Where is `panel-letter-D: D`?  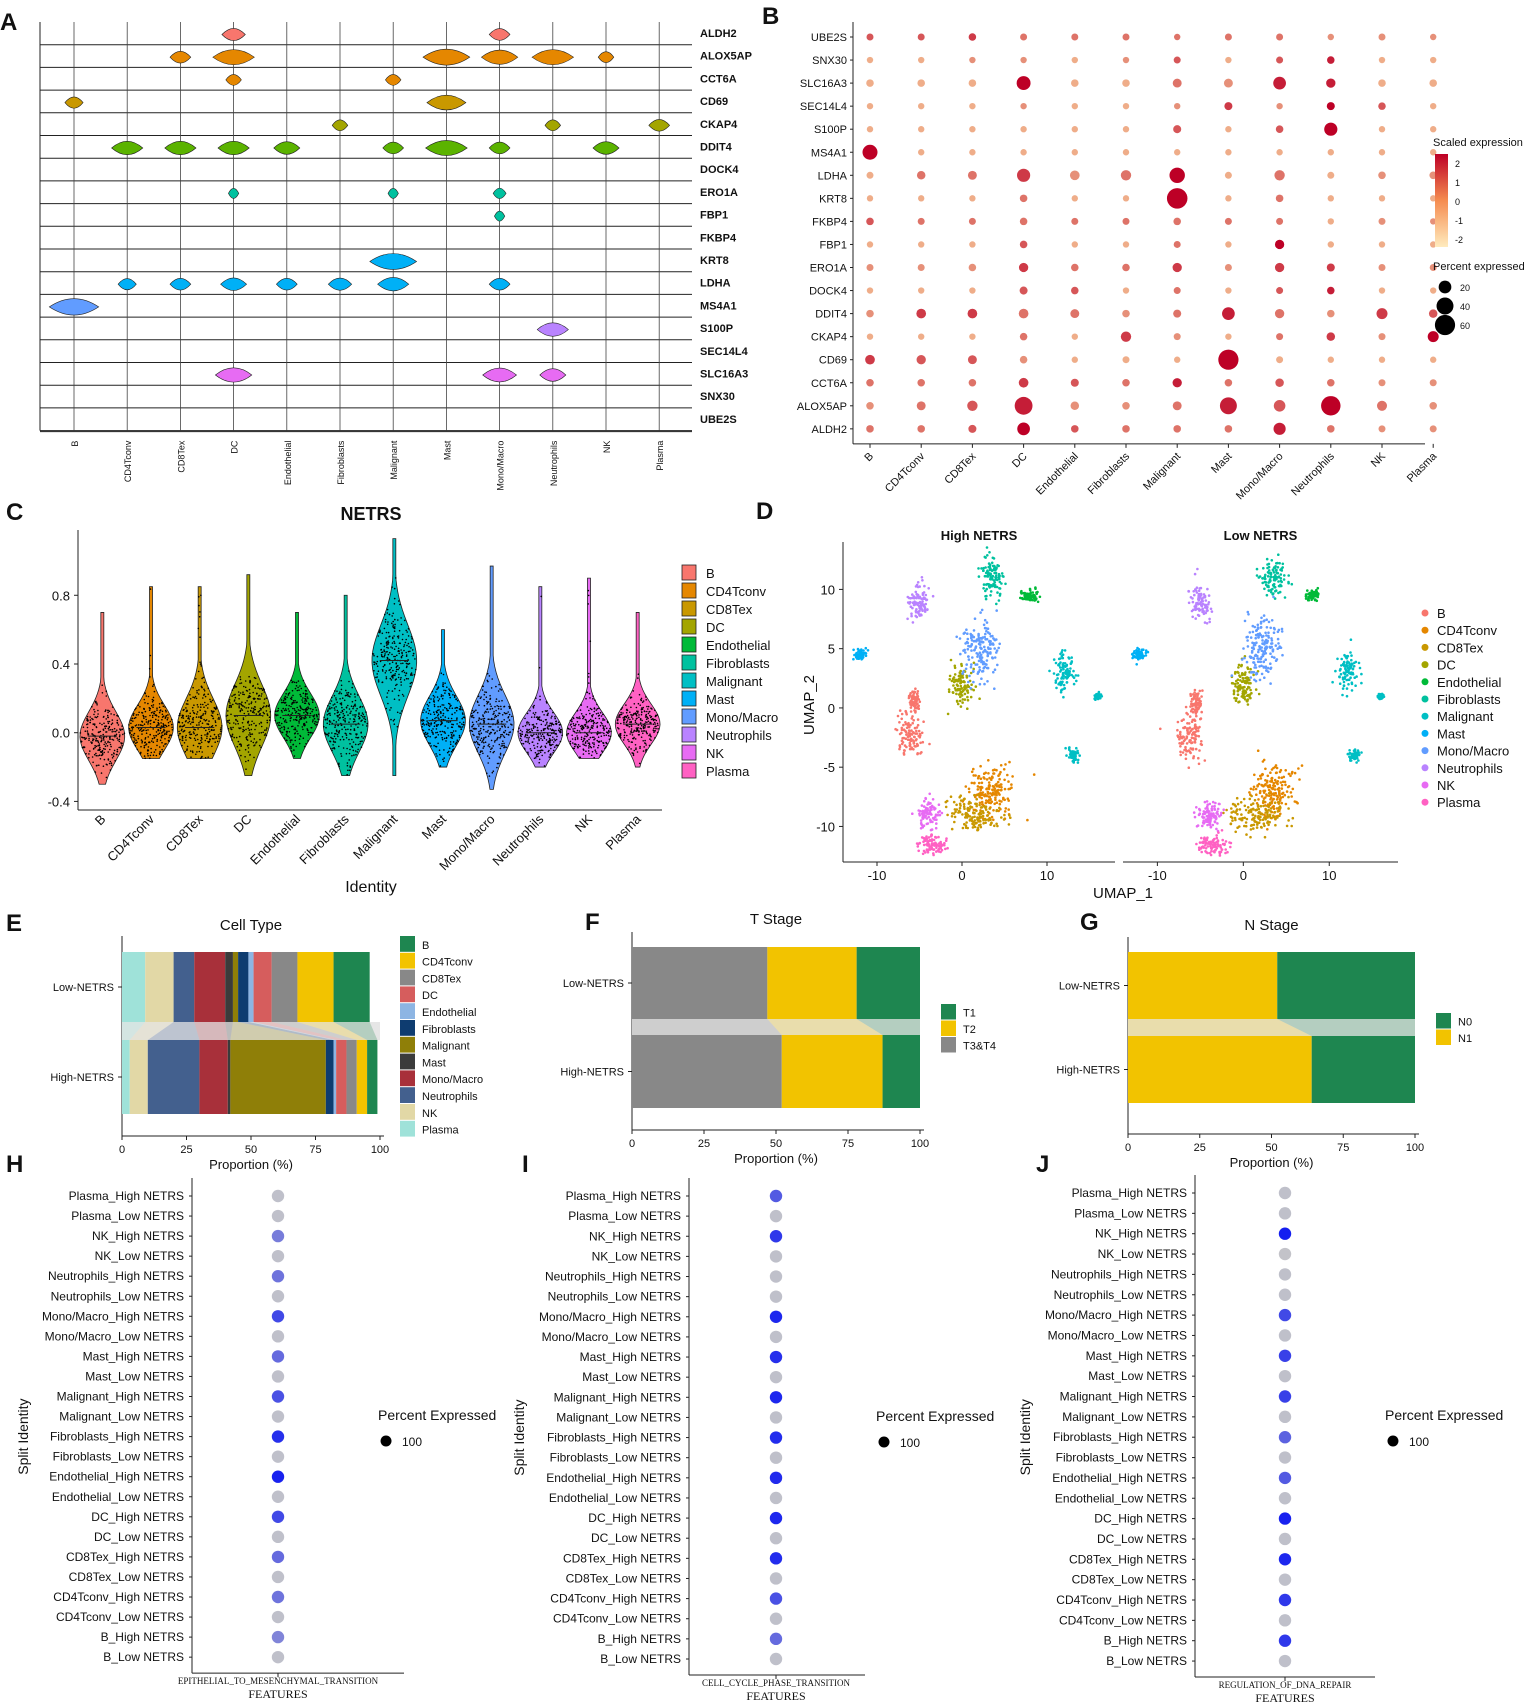 panel-letter-D: D is located at coordinates (764, 511).